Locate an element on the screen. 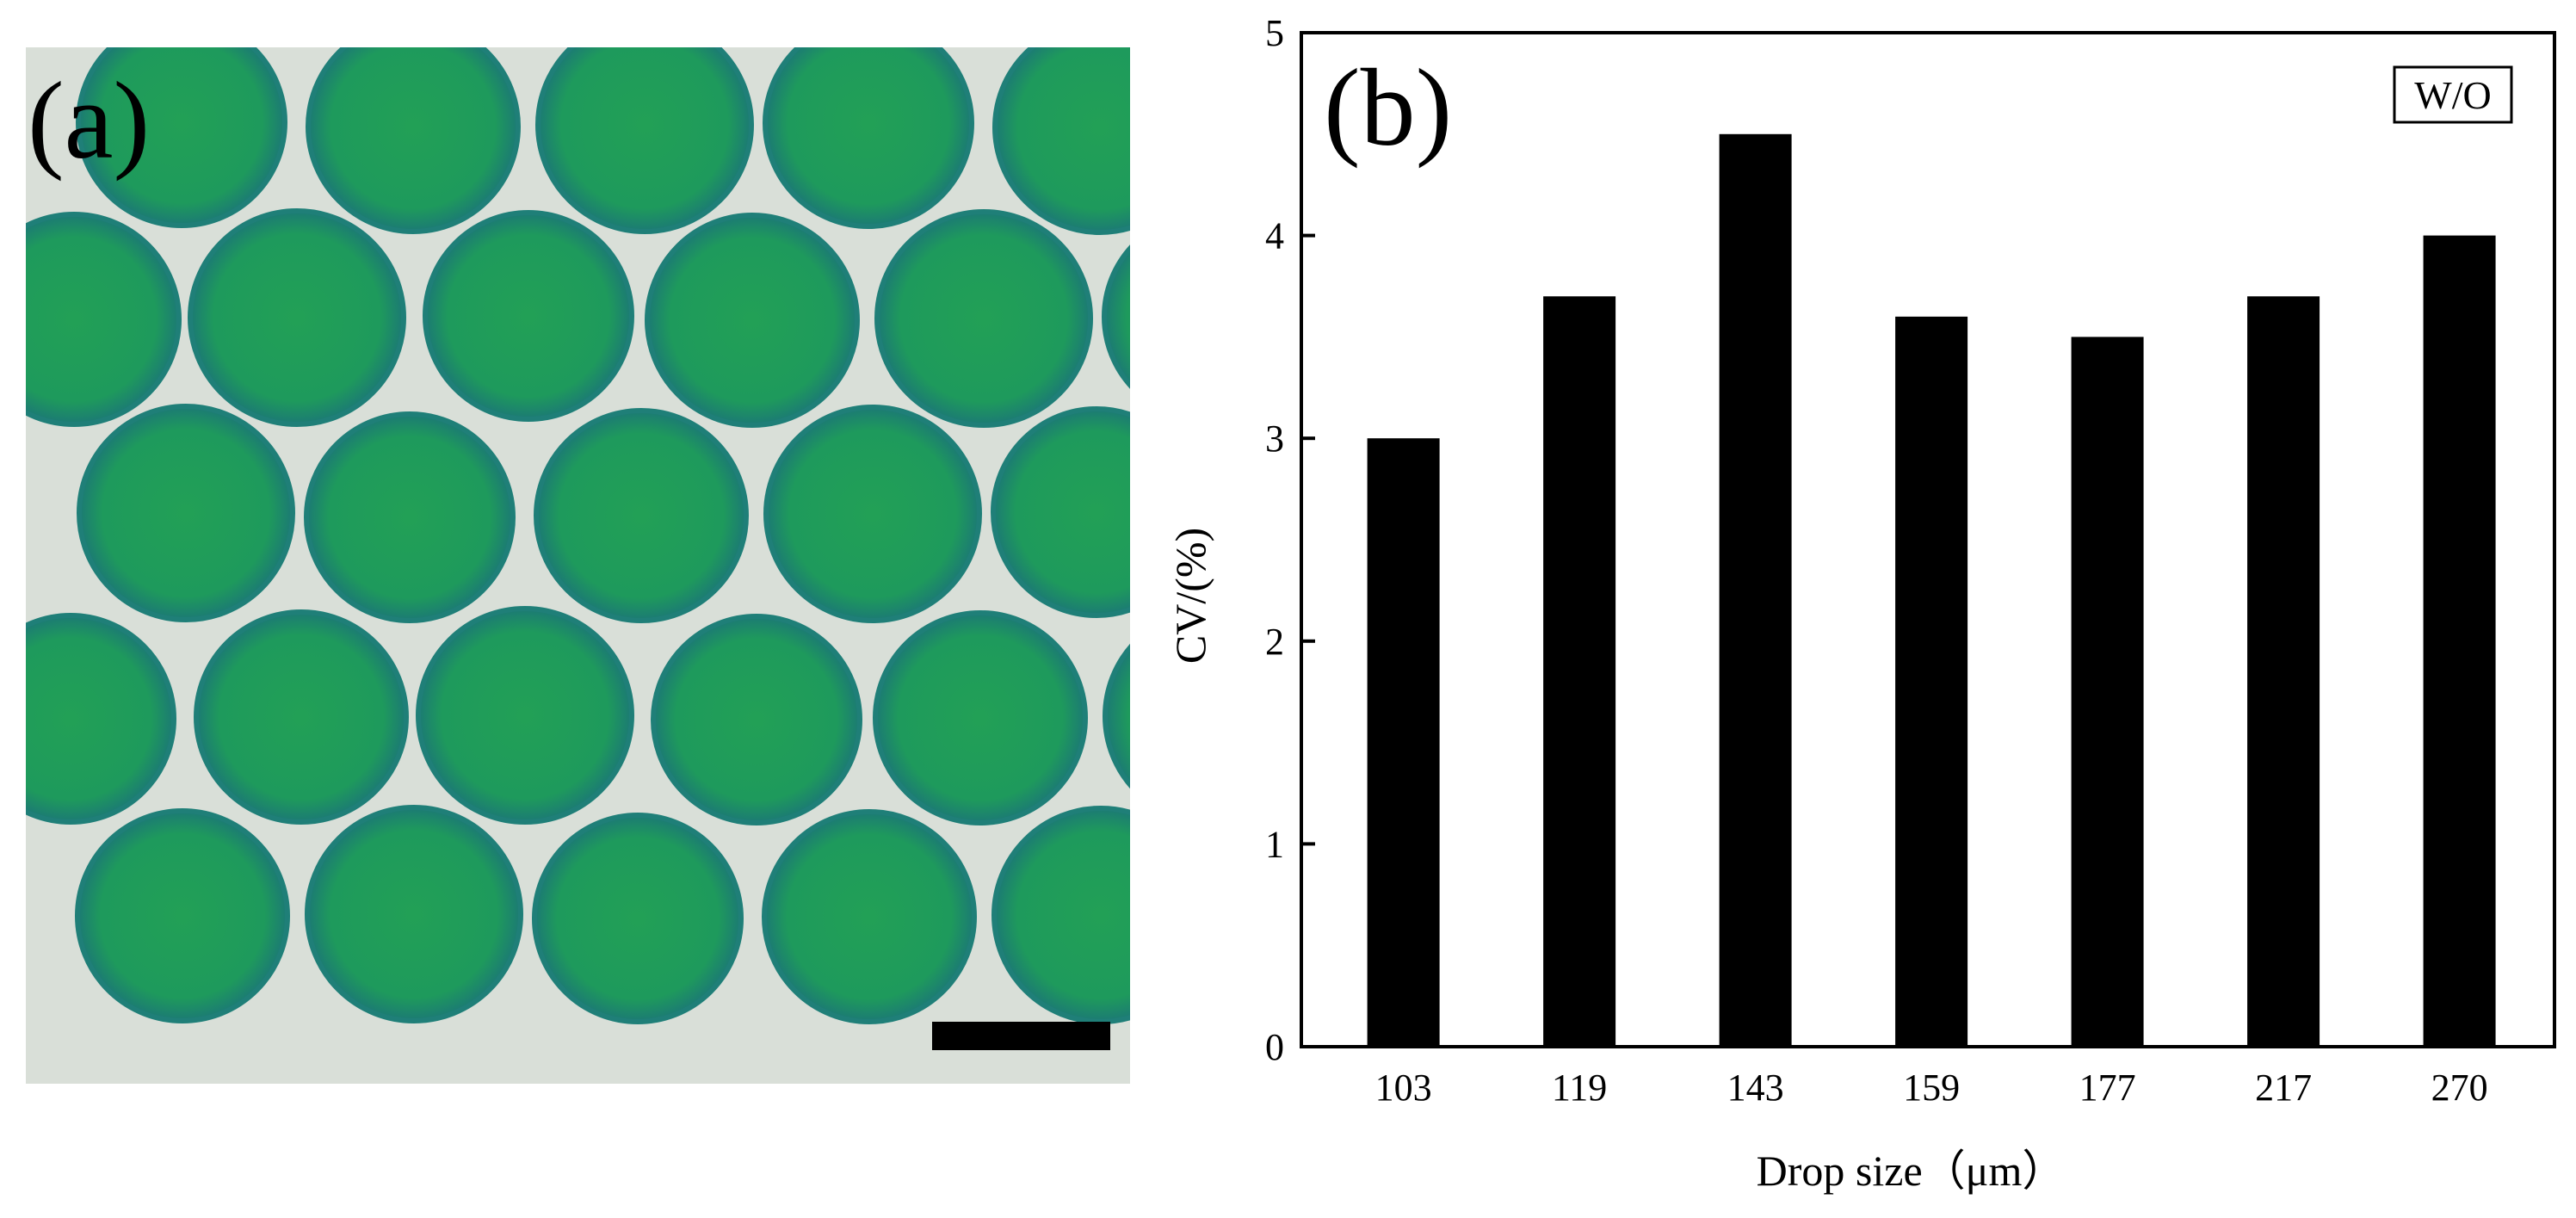  y-tick-label: 2 is located at coordinates (1274, 642).